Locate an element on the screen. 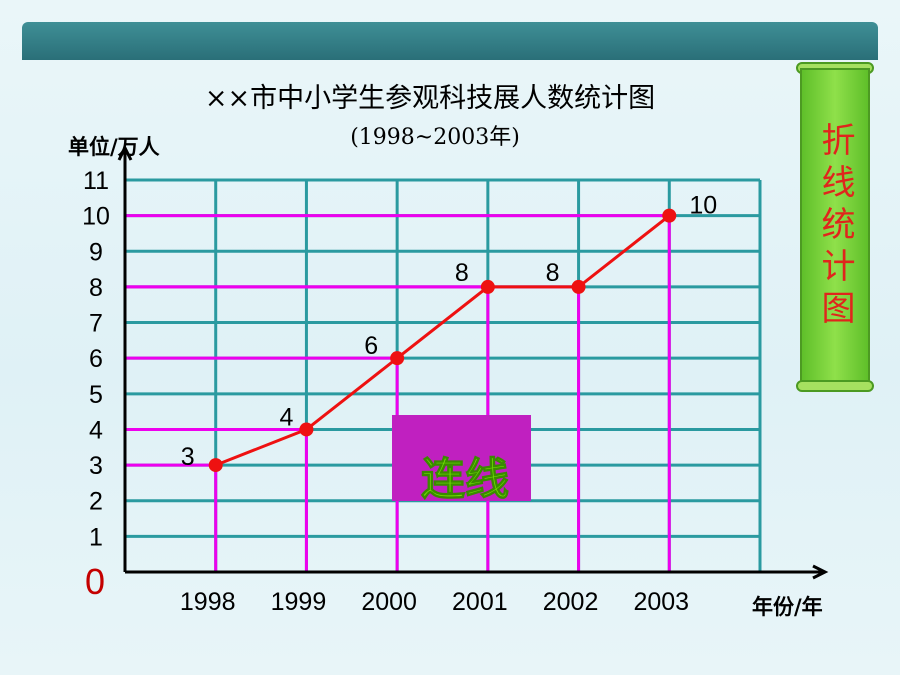  scroll-curl-bottom is located at coordinates (835, 386).